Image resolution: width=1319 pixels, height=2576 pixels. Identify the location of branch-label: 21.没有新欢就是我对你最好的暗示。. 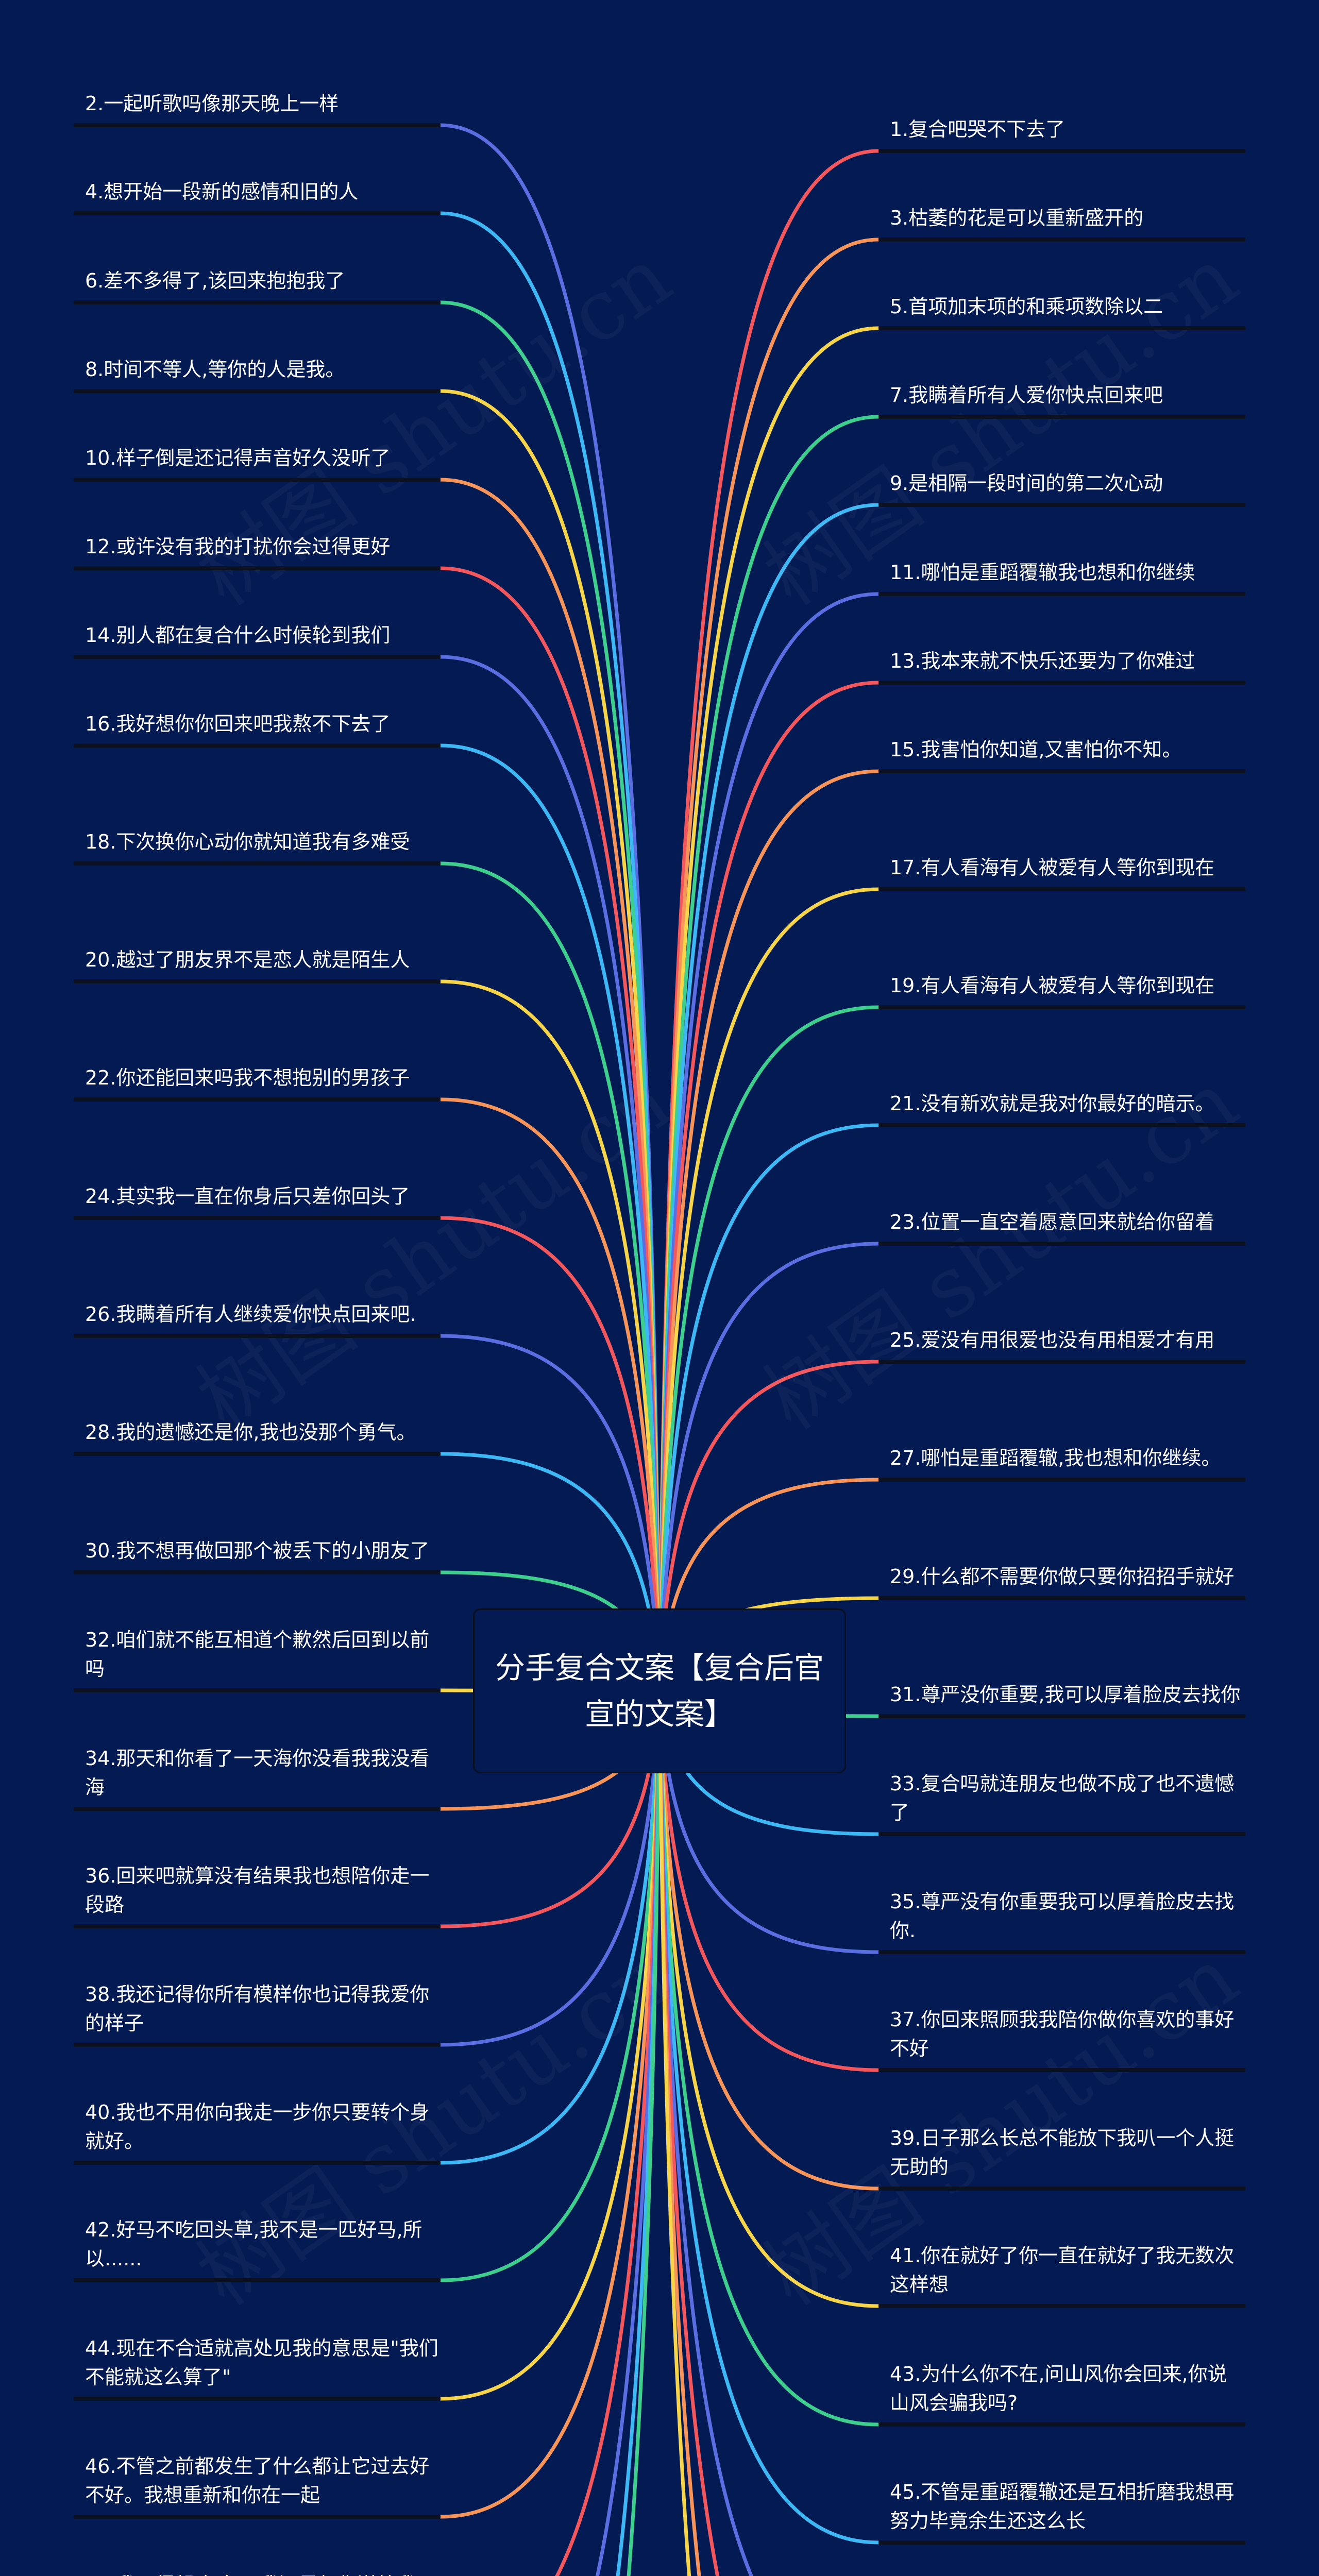
(1052, 1103).